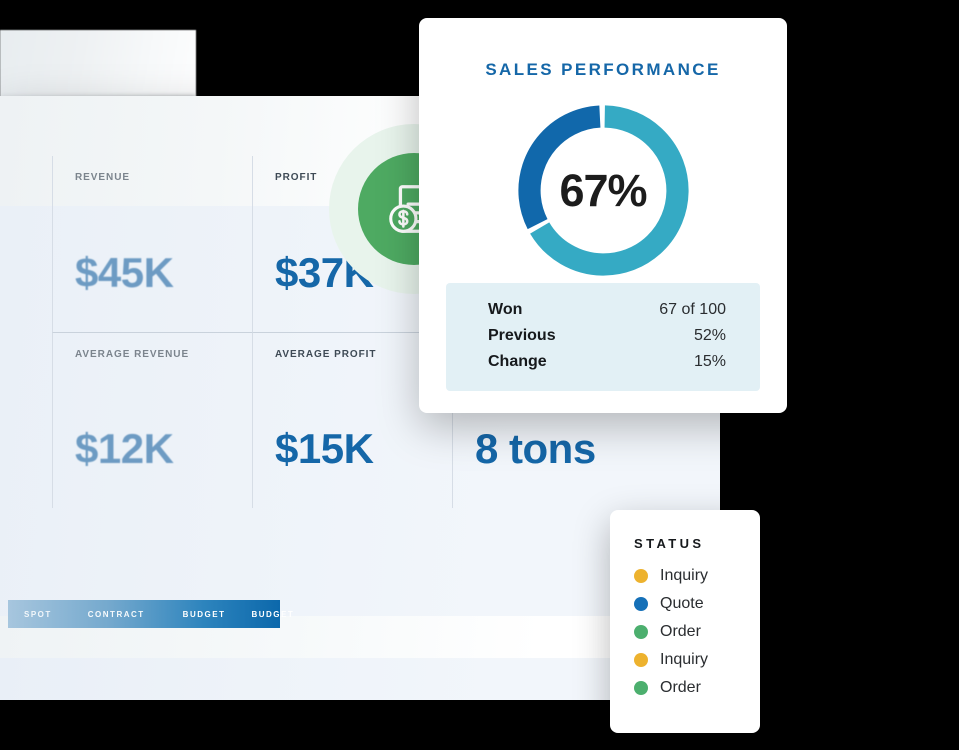 This screenshot has width=959, height=750. What do you see at coordinates (150, 614) in the screenshot?
I see `dashboard-tab-bar: SPOT CONTRACT BUDGET BUDGET` at bounding box center [150, 614].